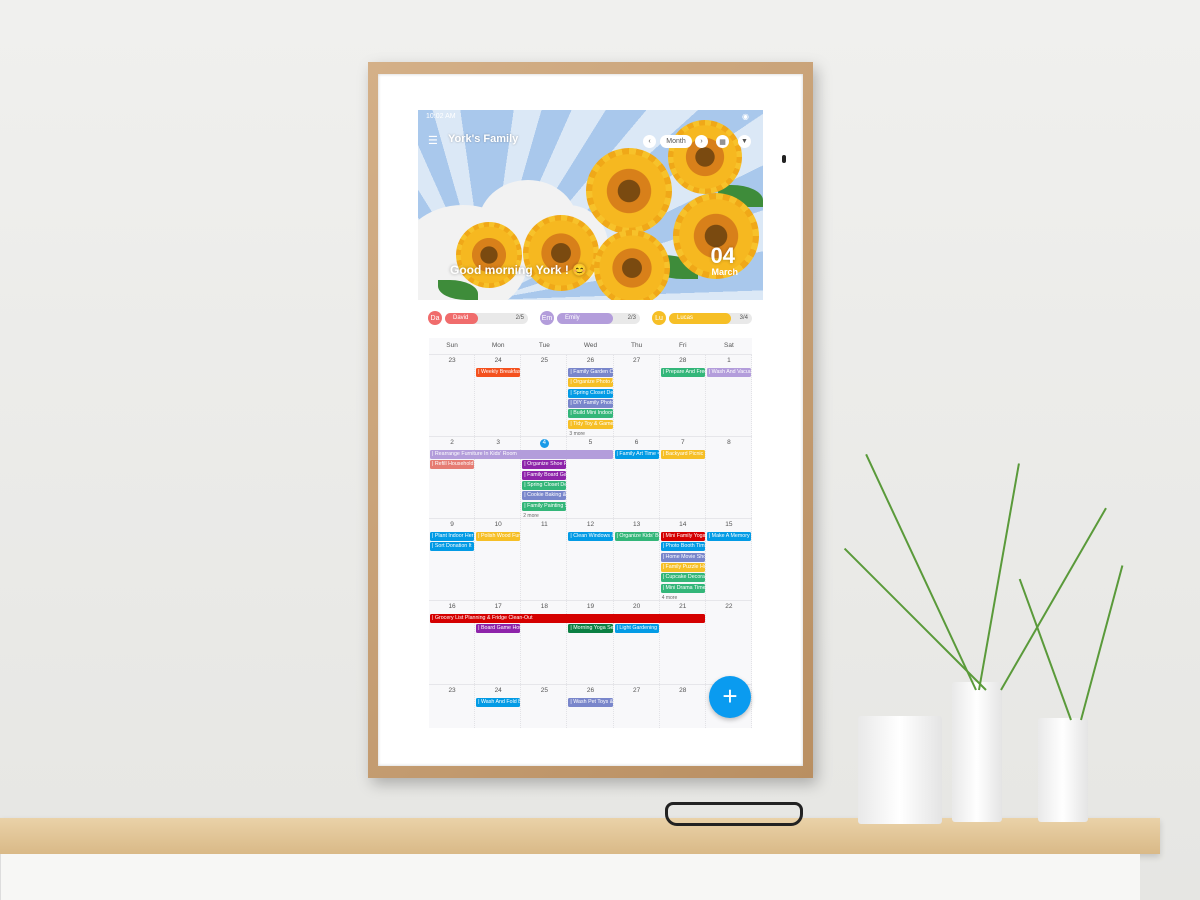  What do you see at coordinates (521, 454) in the screenshot?
I see `event-chip: | Rearrange Furniture In Kids' Room` at bounding box center [521, 454].